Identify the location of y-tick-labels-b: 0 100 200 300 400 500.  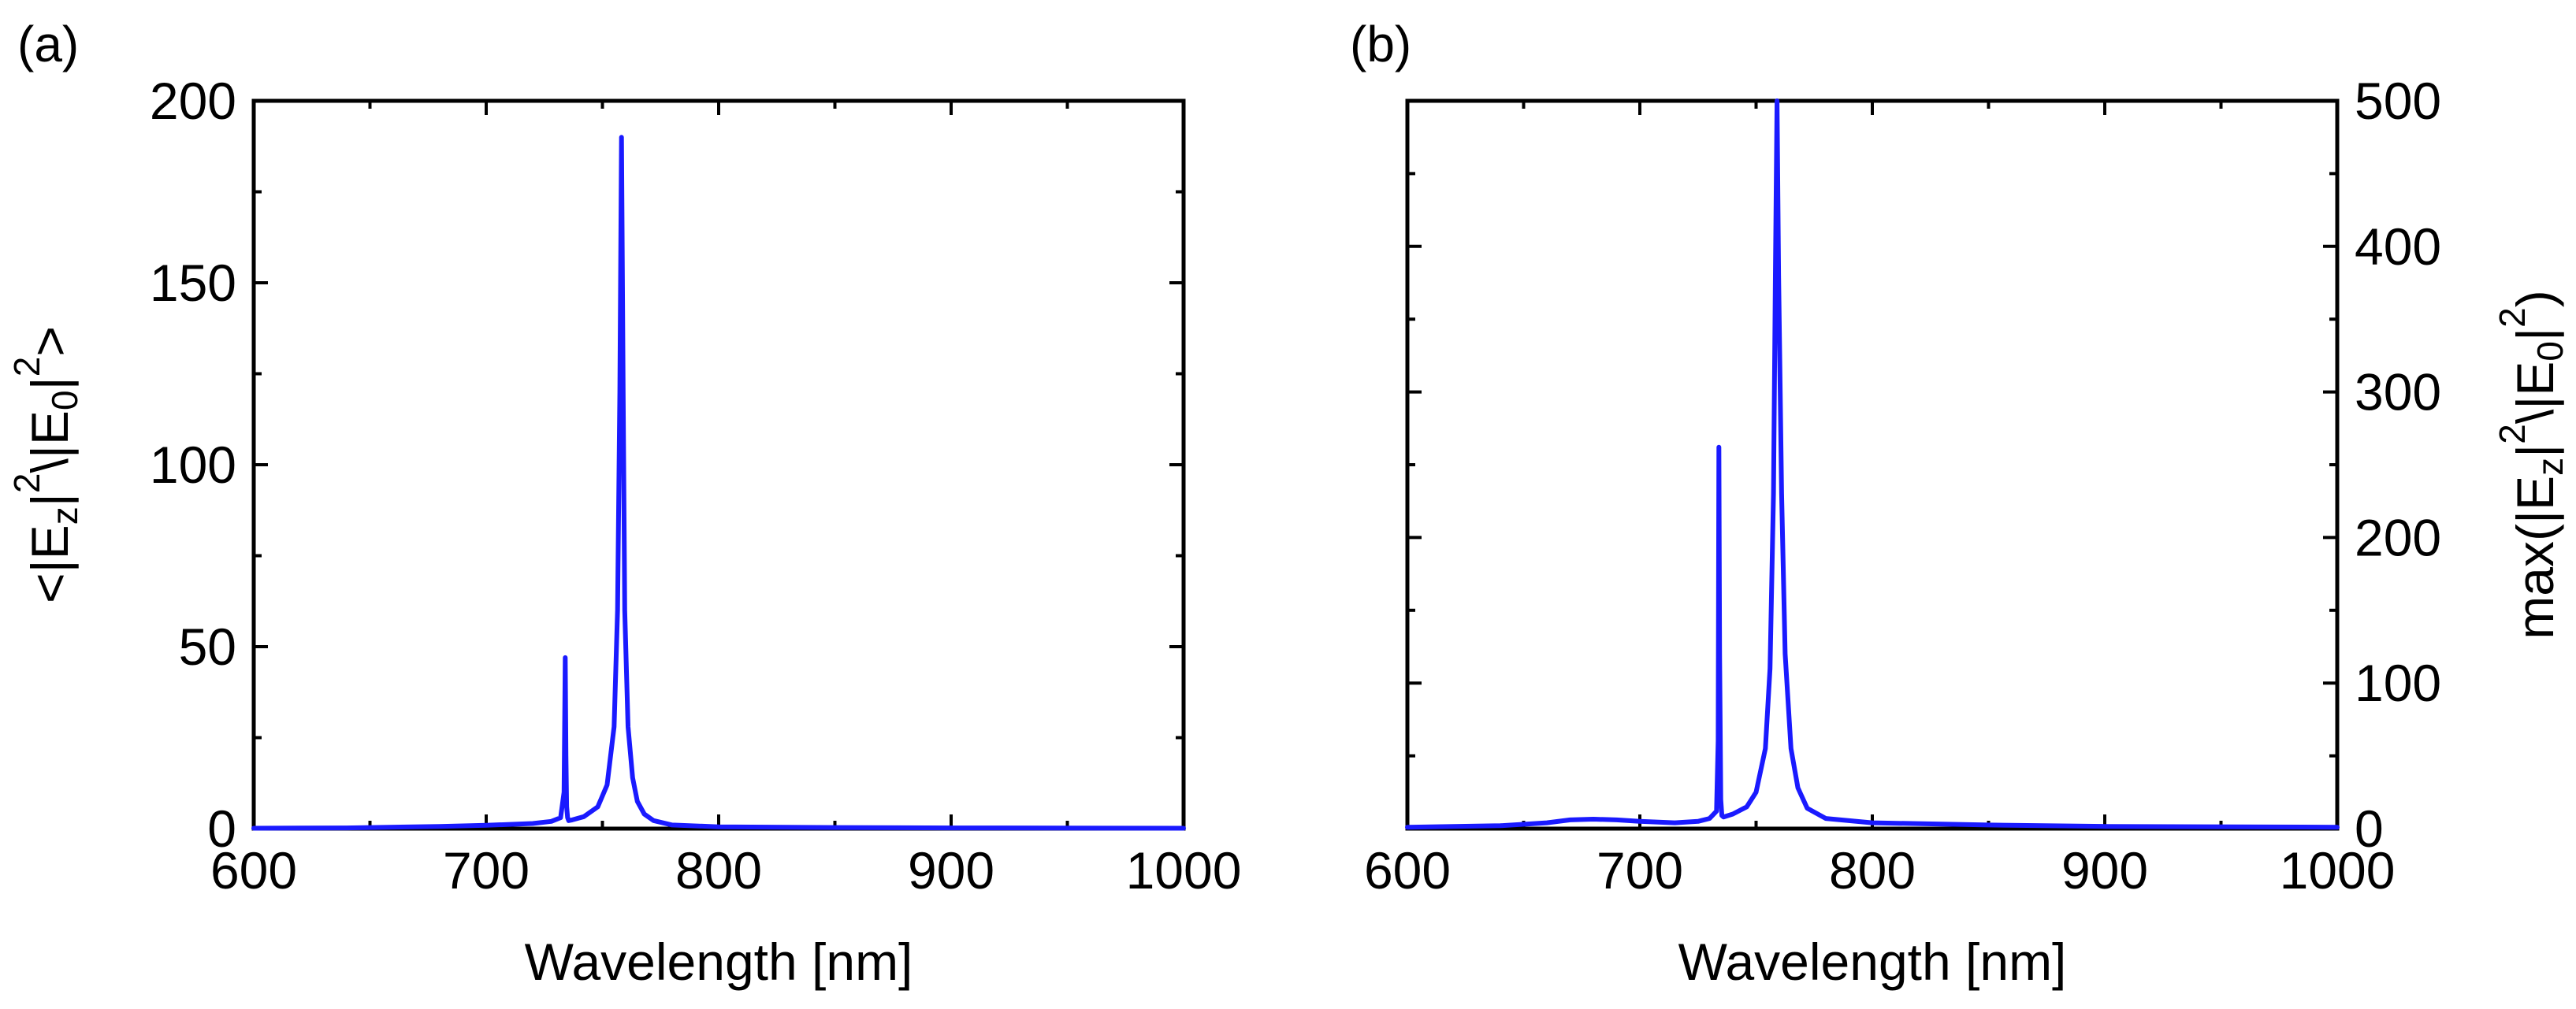
(2398, 465).